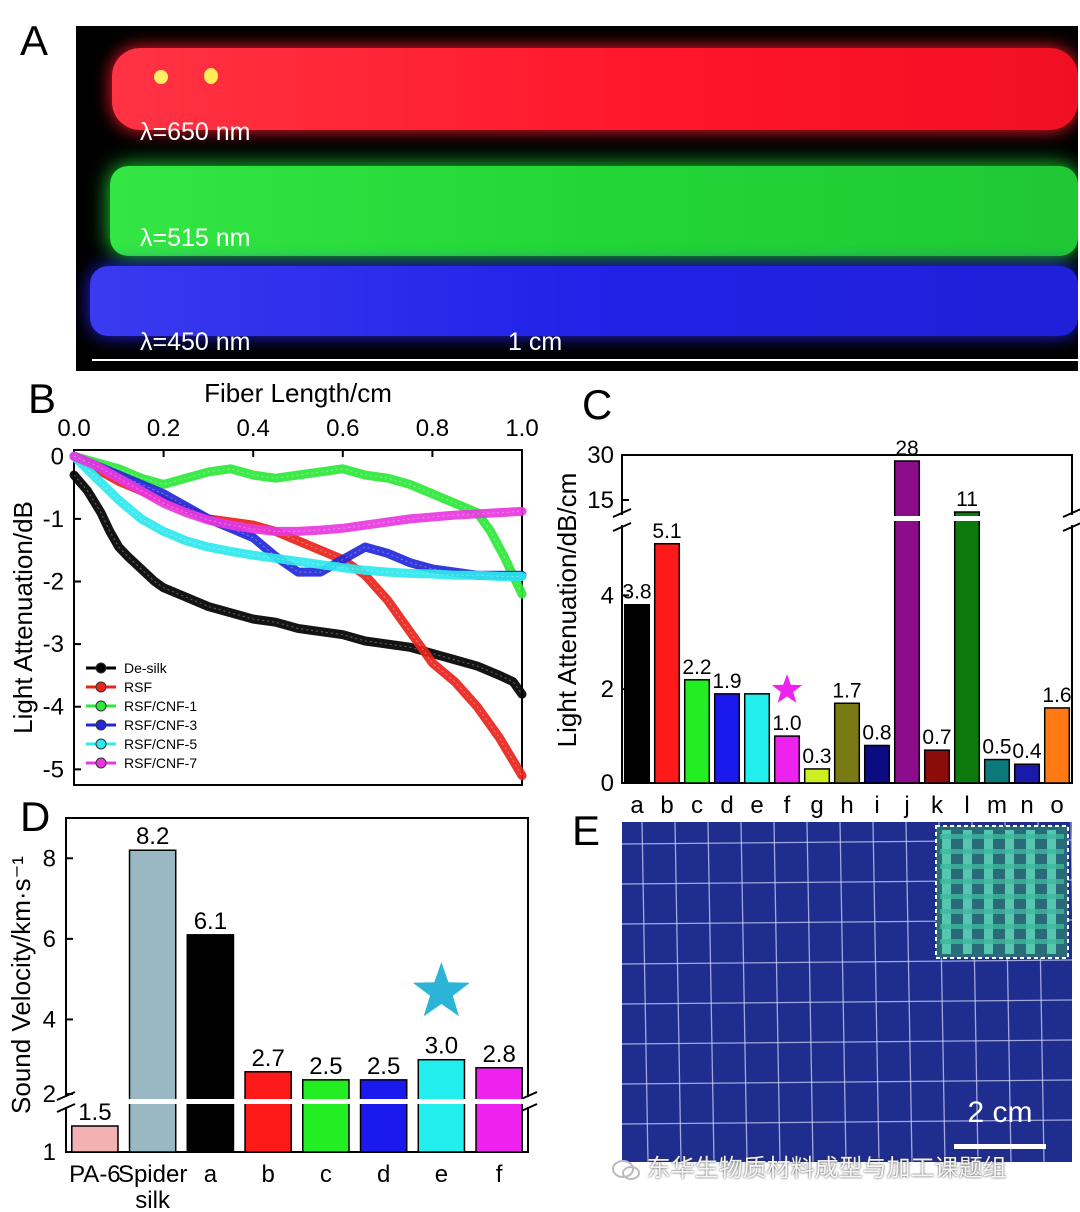  Describe the element at coordinates (666, 531) in the screenshot. I see `bar-value-label: 5.1` at that location.